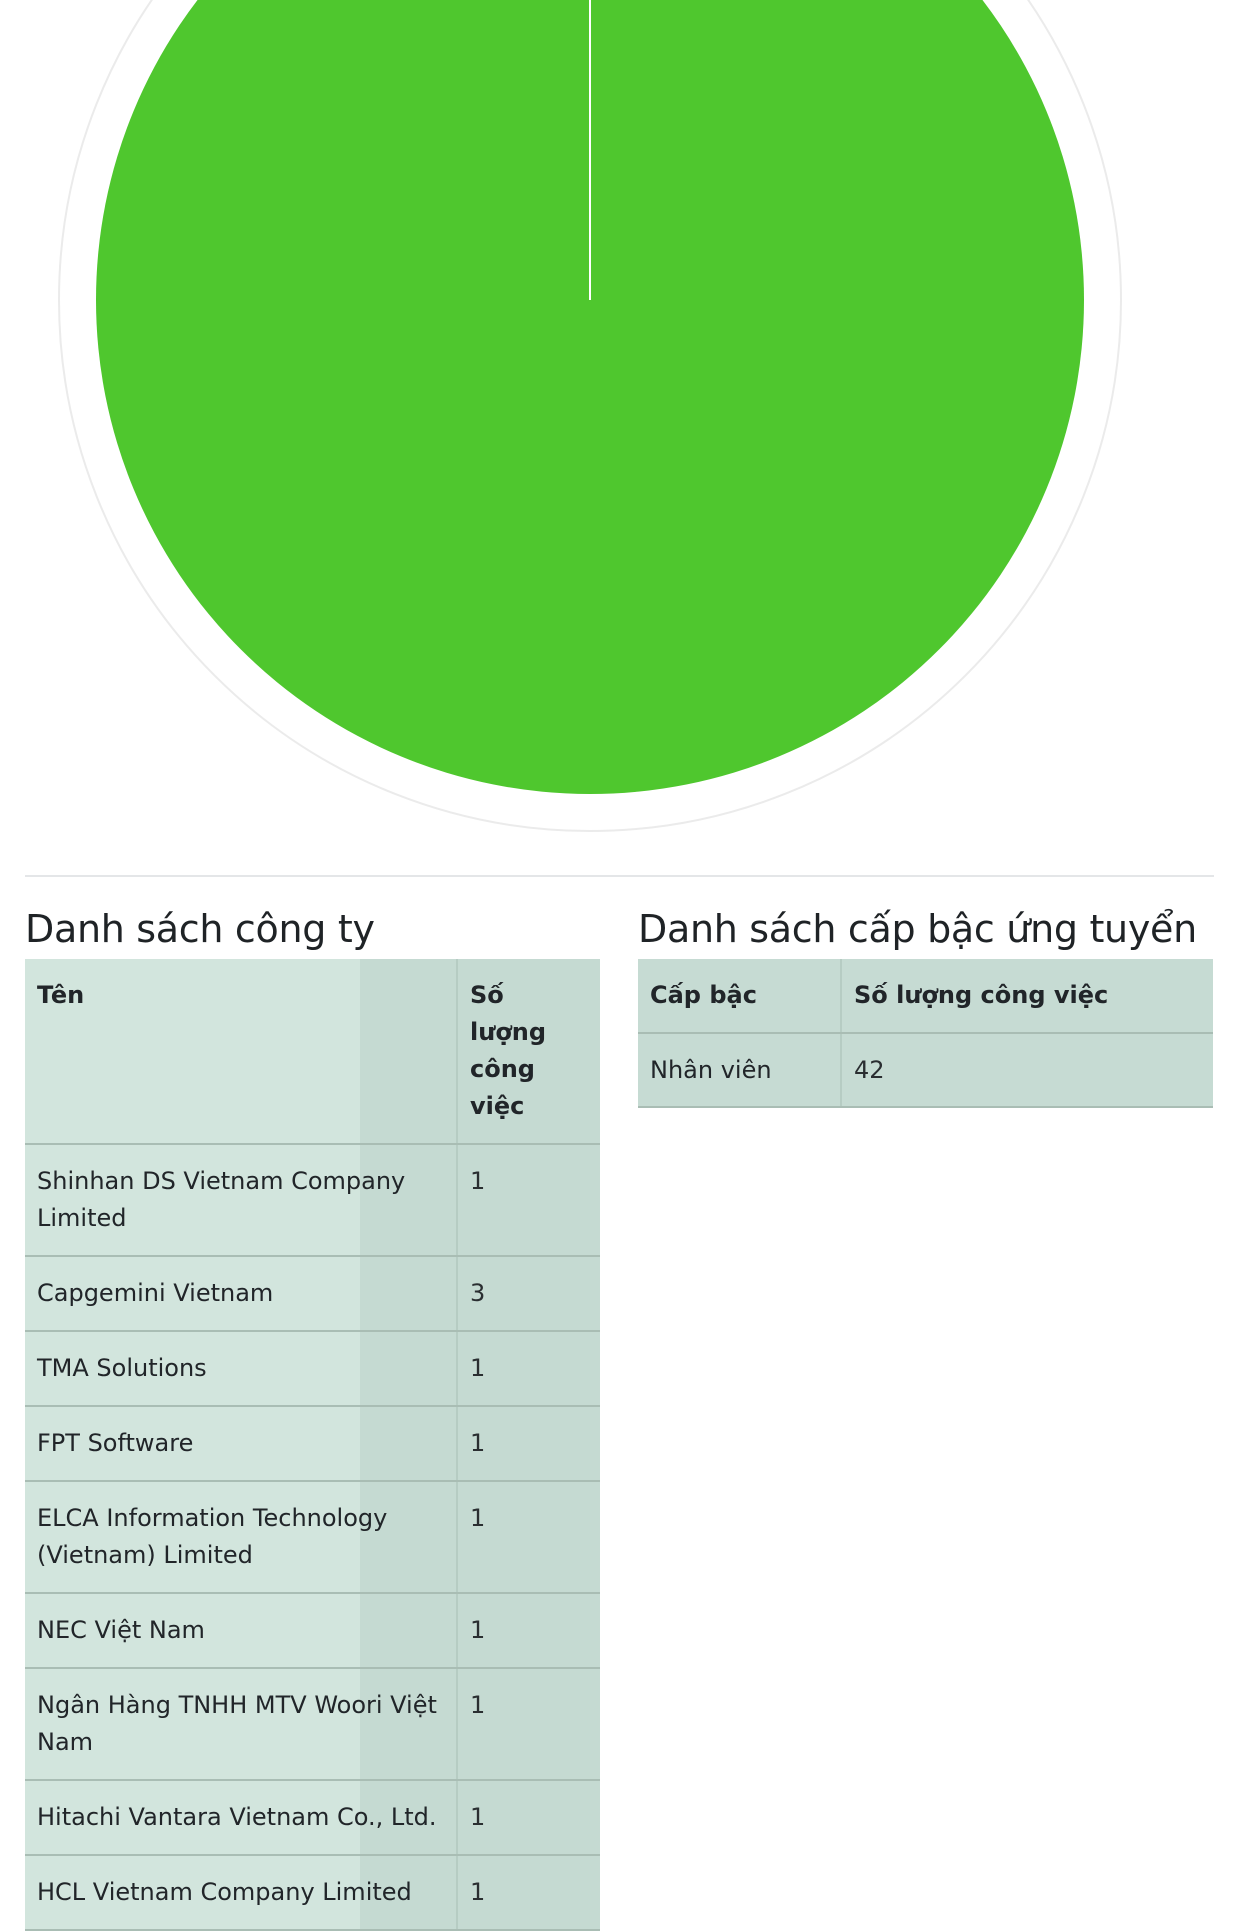  Describe the element at coordinates (241, 1200) in the screenshot. I see `company-name: Shinhan DS Vietnam Company Limited` at that location.